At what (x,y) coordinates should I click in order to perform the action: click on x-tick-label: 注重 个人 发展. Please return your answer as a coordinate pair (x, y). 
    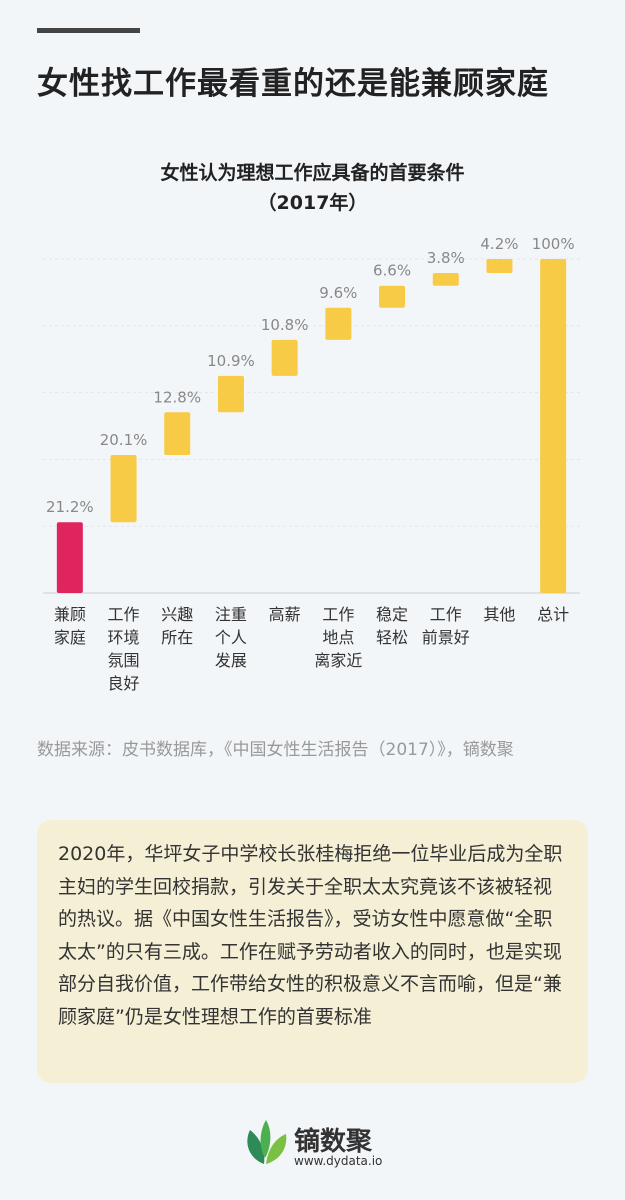
    Looking at the image, I should click on (230, 637).